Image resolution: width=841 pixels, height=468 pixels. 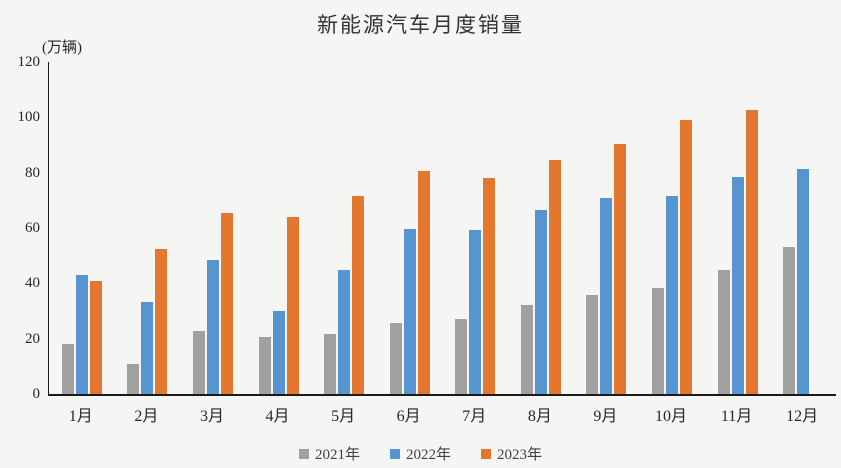 I want to click on bar-2023年-2月, so click(x=161, y=321).